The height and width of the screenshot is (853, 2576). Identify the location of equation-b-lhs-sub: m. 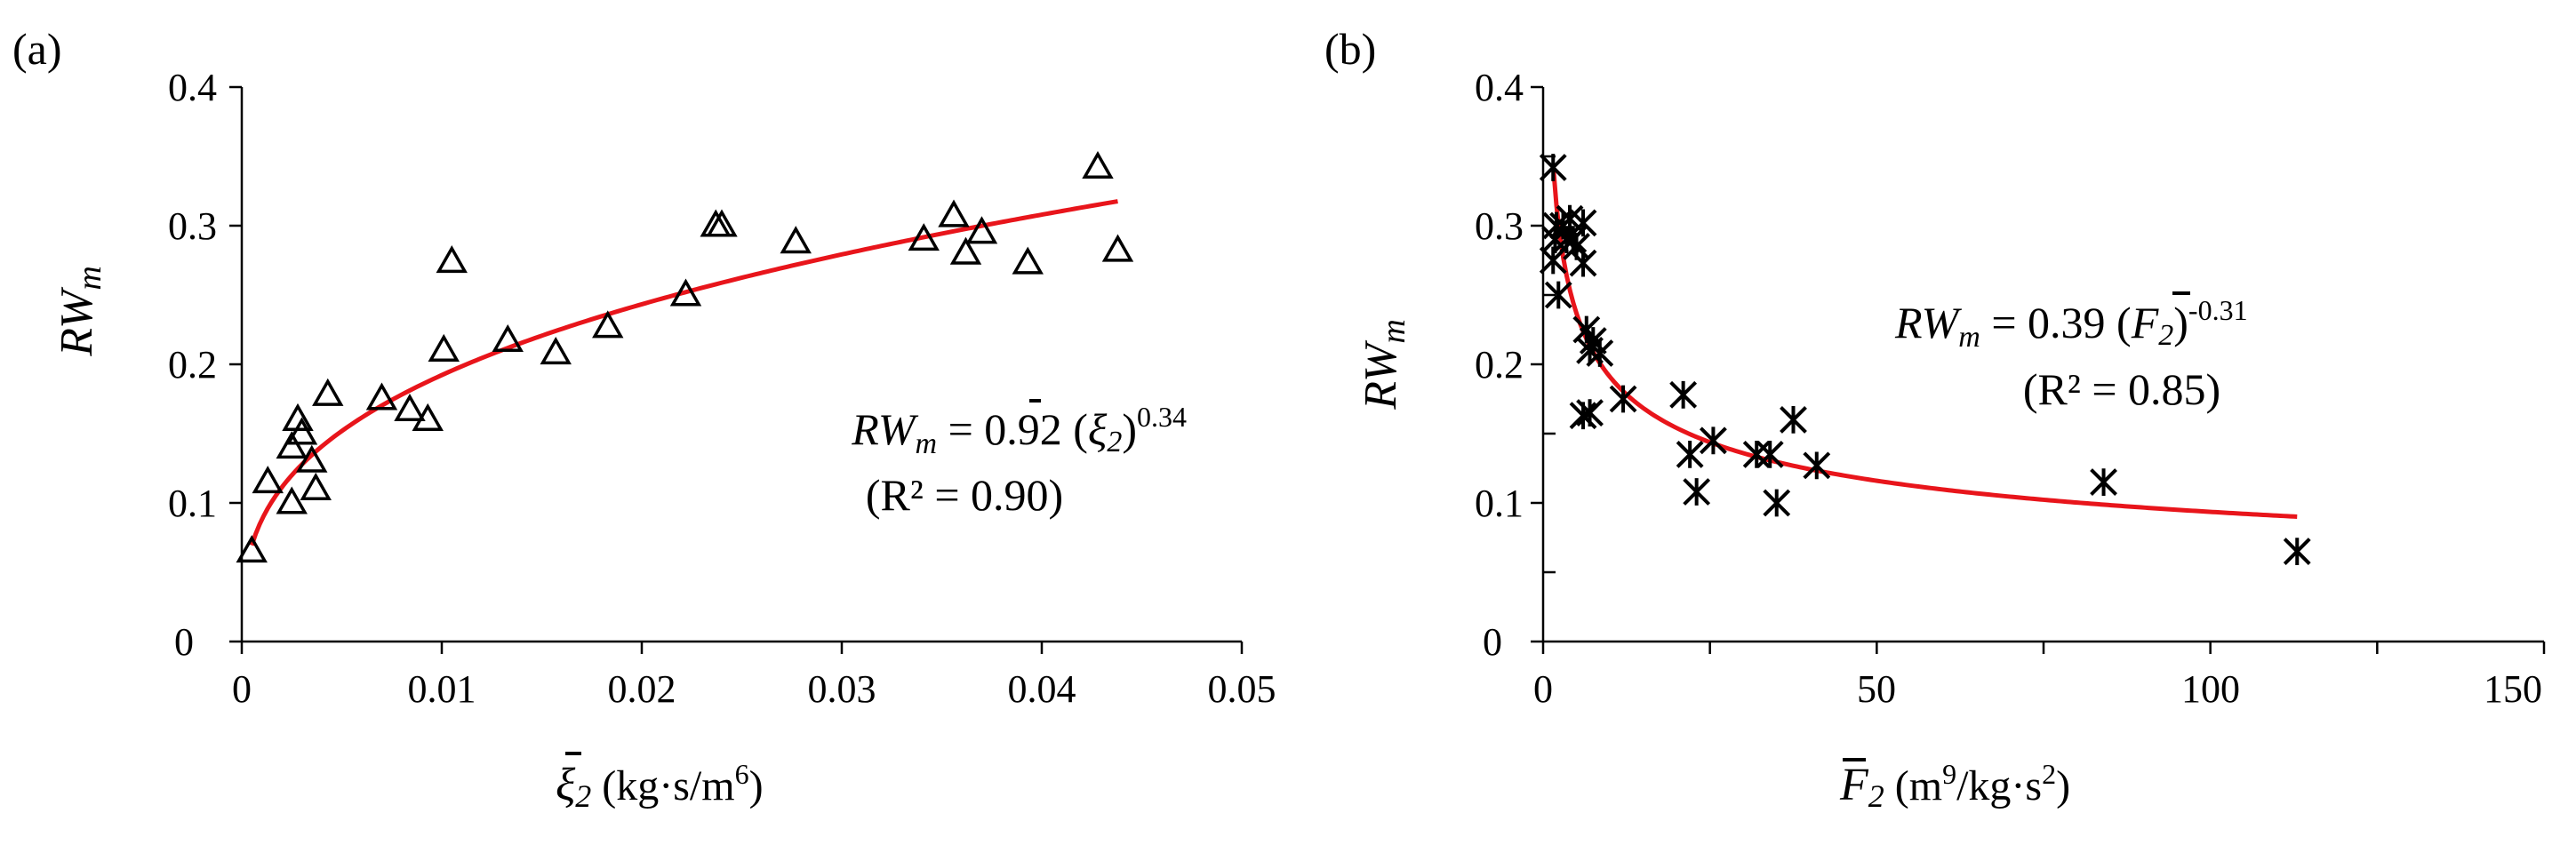
(1969, 337).